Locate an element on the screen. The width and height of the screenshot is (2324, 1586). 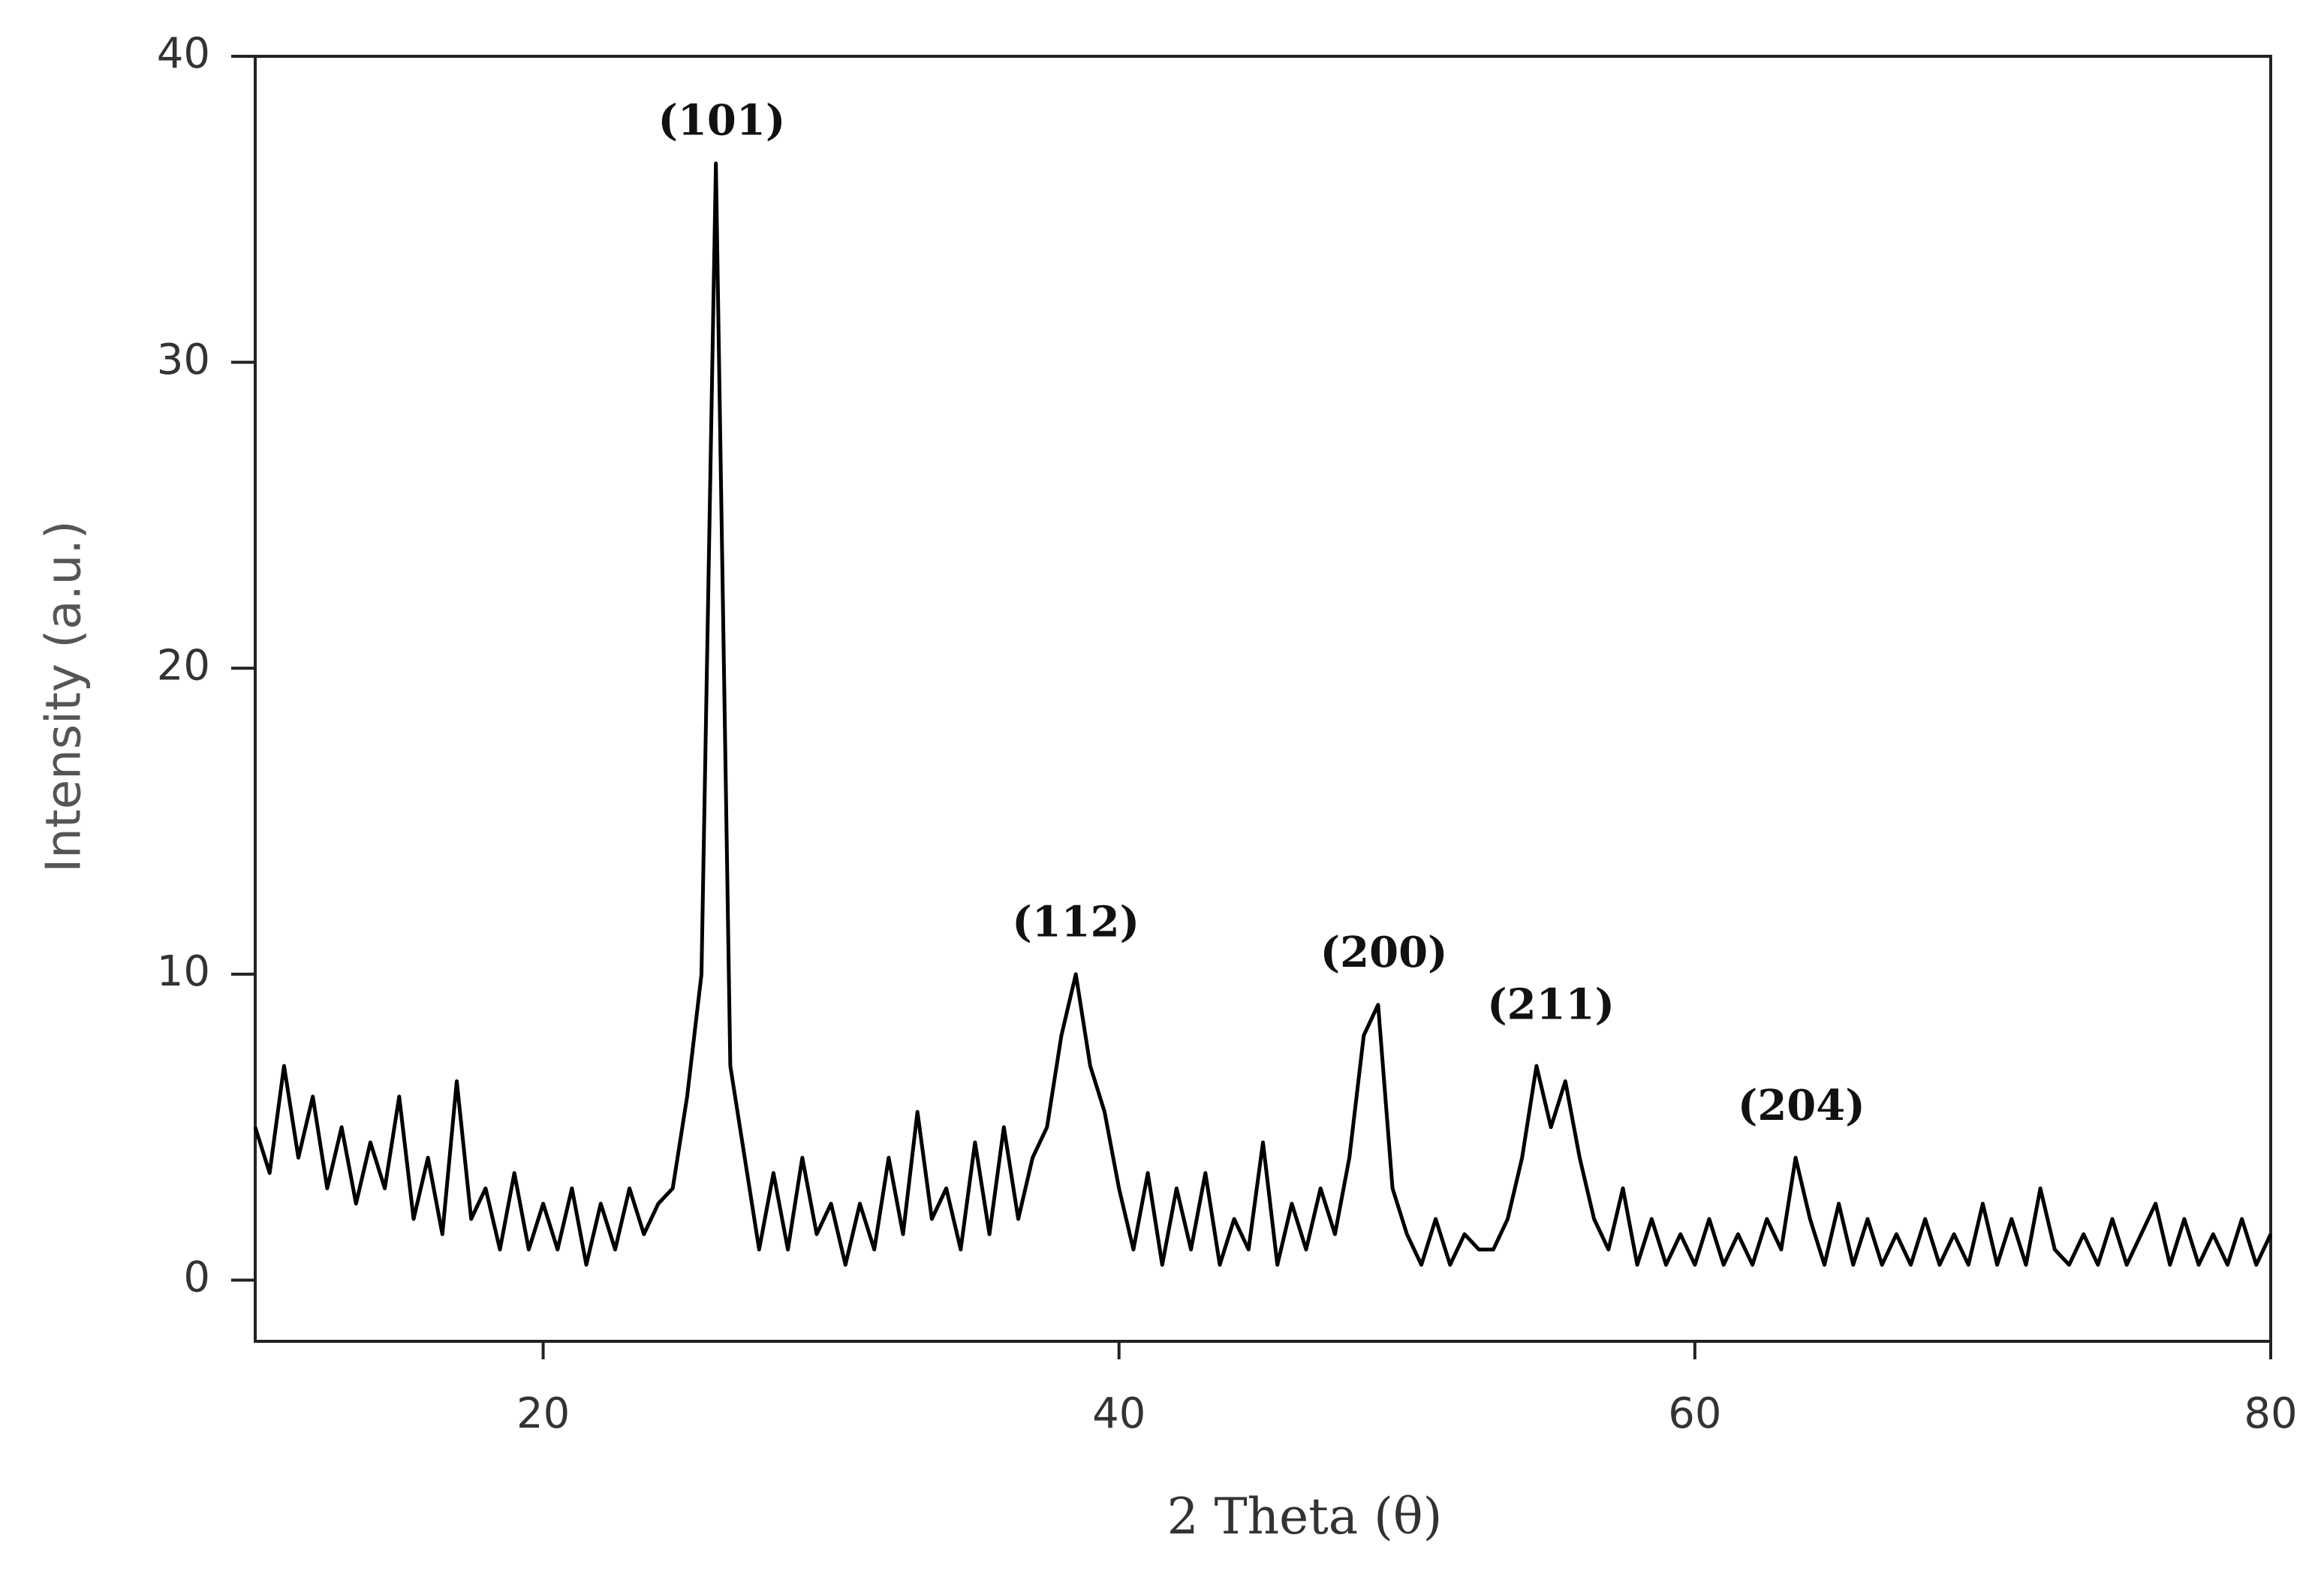
y-tick-label: 30 is located at coordinates (183, 360).